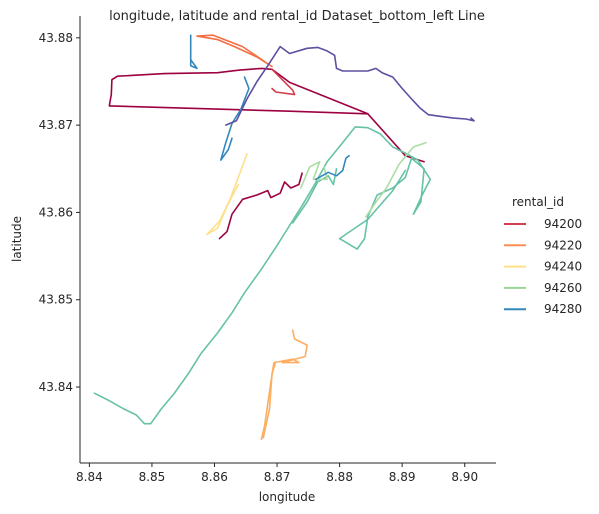 The width and height of the screenshot is (599, 514). What do you see at coordinates (277, 477) in the screenshot?
I see `x-tick-label: 8.87` at bounding box center [277, 477].